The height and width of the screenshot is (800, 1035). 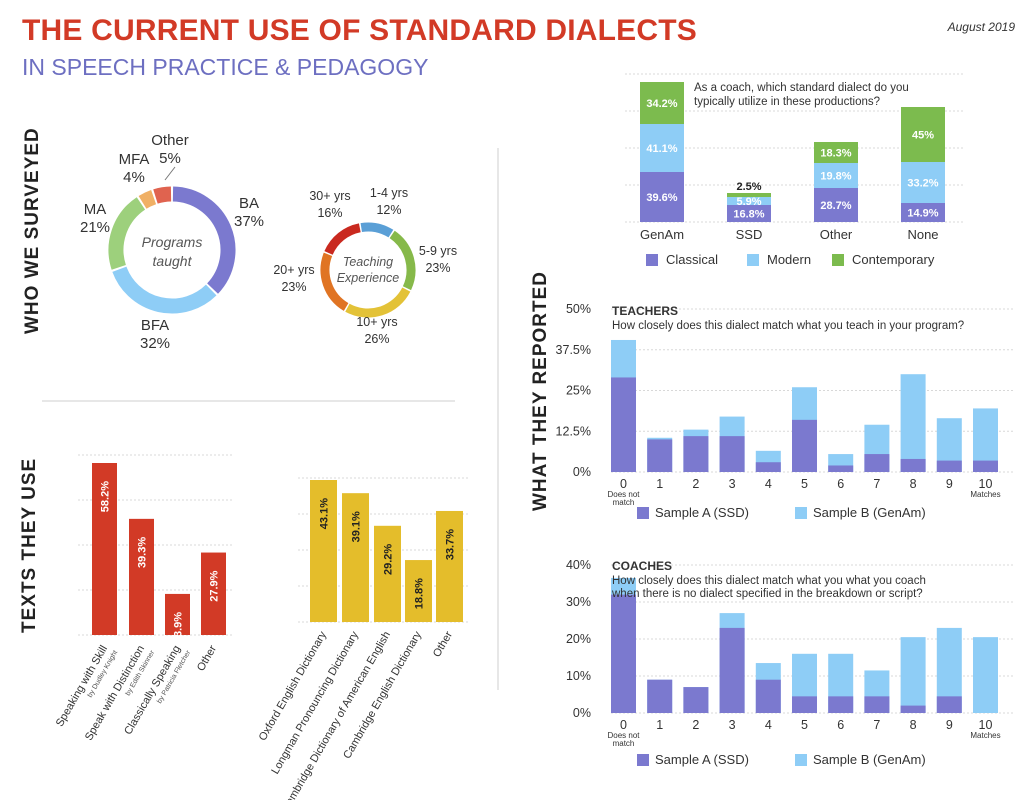 What do you see at coordinates (329, 196) in the screenshot?
I see `donut-label: 30+ yrs` at bounding box center [329, 196].